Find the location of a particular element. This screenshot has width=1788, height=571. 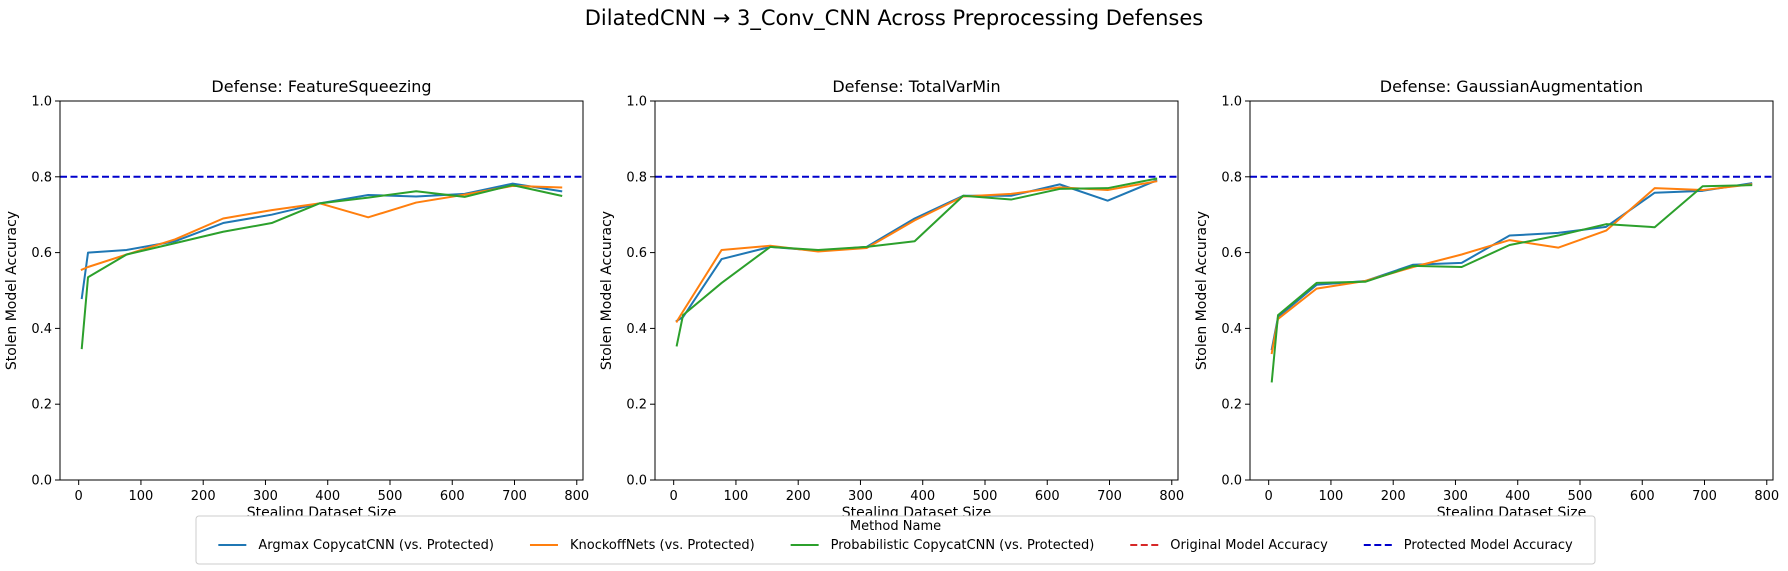

legend-title: Method Name is located at coordinates (895, 526).